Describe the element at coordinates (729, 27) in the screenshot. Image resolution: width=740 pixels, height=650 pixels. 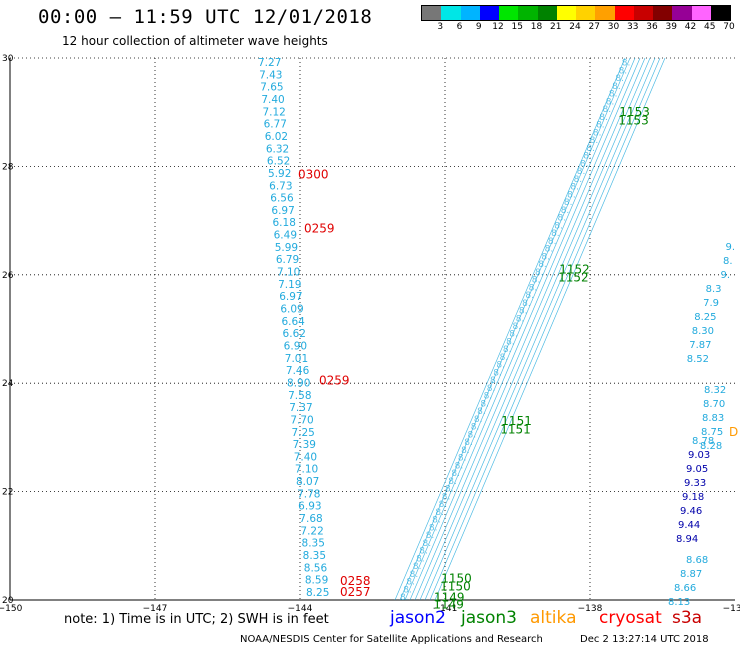
I see `legend-tick-label: 70` at that location.